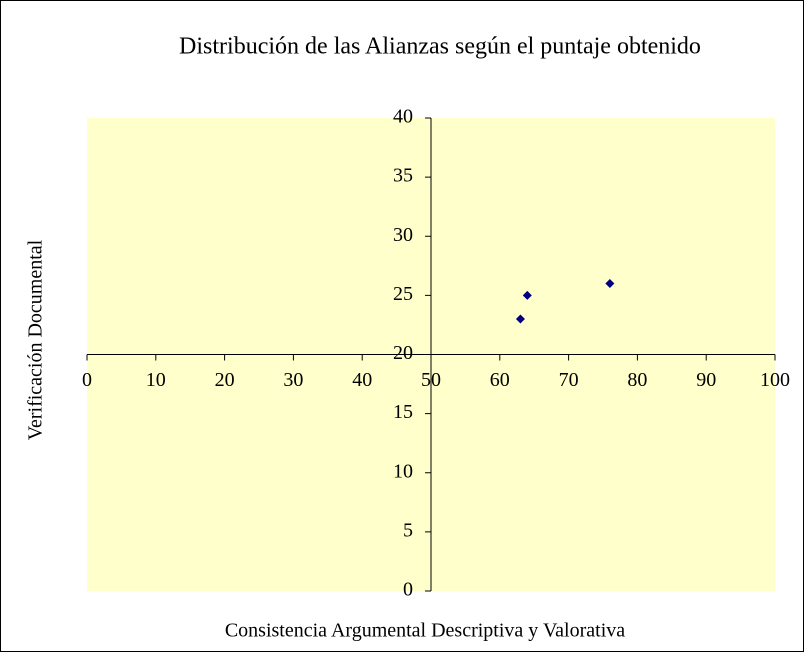  Describe the element at coordinates (775, 380) in the screenshot. I see `x-tick-label: 100` at that location.